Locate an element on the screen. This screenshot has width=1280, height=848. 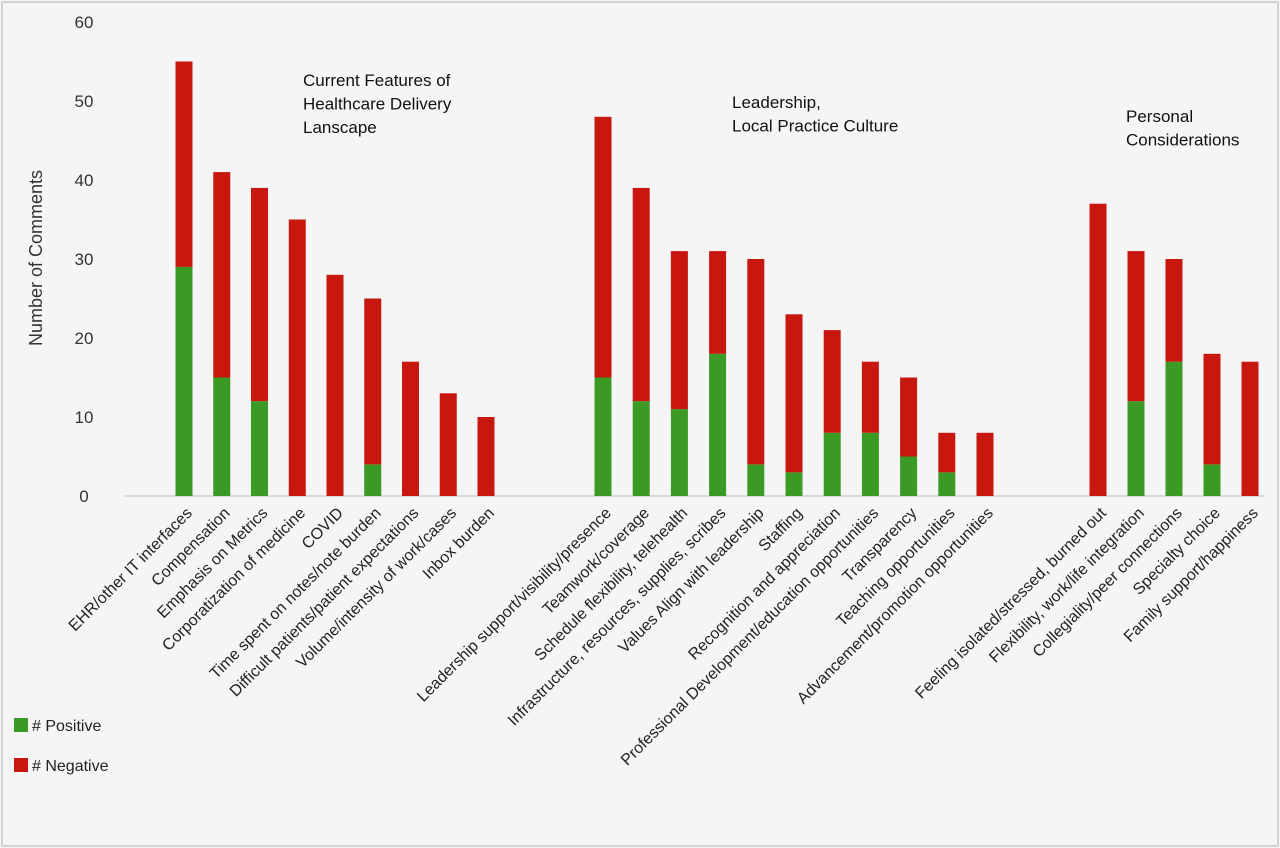
y-tick-label: 30 is located at coordinates (84, 259).